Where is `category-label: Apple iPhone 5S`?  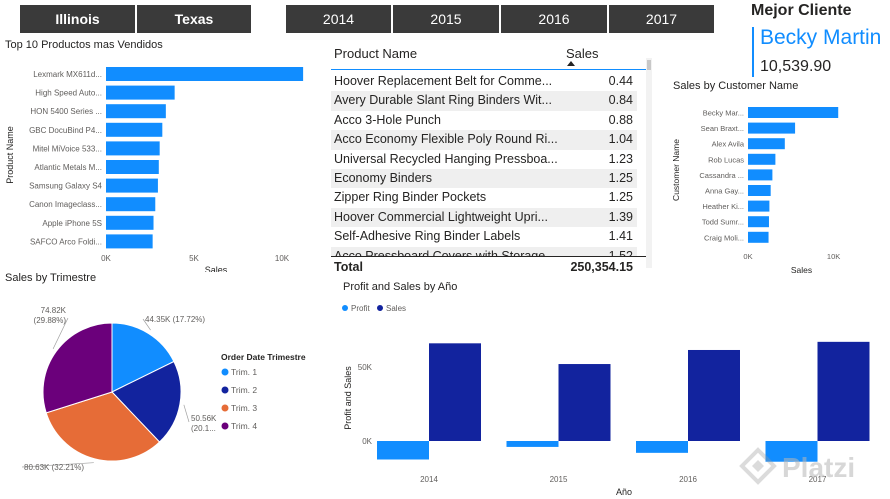
category-label: Apple iPhone 5S is located at coordinates (72, 223).